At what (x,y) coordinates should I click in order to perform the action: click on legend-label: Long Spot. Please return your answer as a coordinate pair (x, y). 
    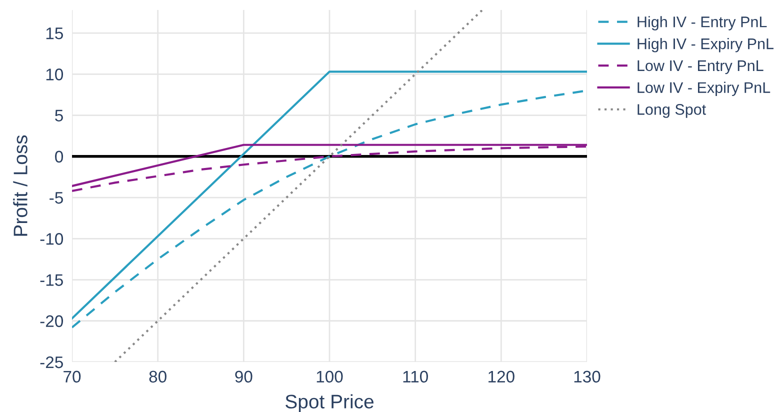
    Looking at the image, I should click on (672, 111).